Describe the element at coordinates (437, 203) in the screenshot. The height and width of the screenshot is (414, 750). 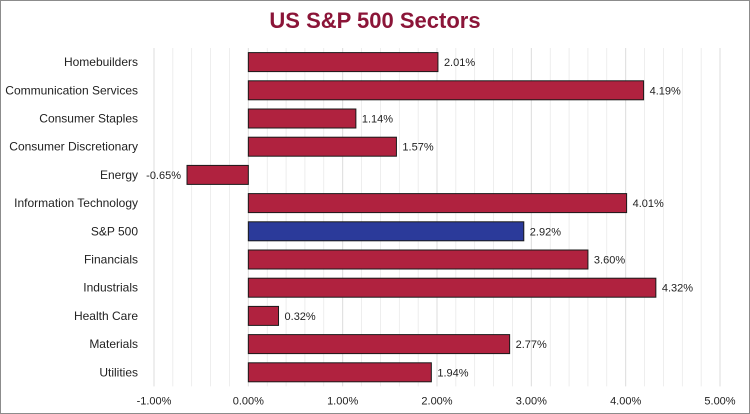
I see `bar-information-technology` at that location.